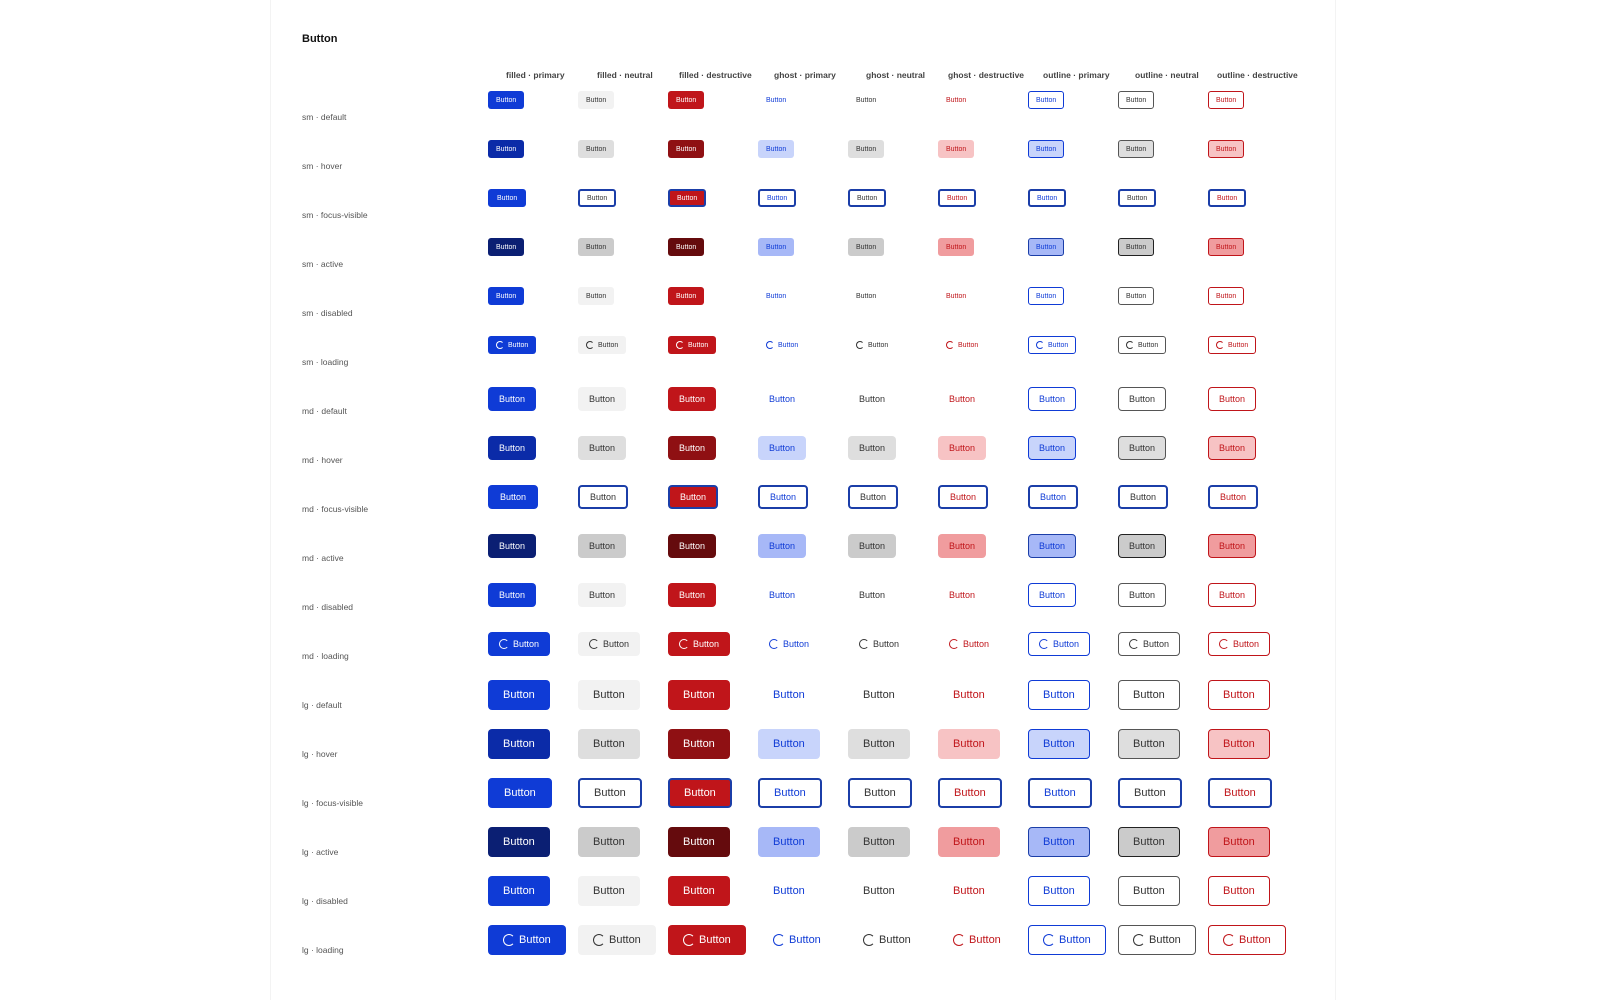  I want to click on button-outline-primary-lg-focus-visible: Button, so click(1060, 793).